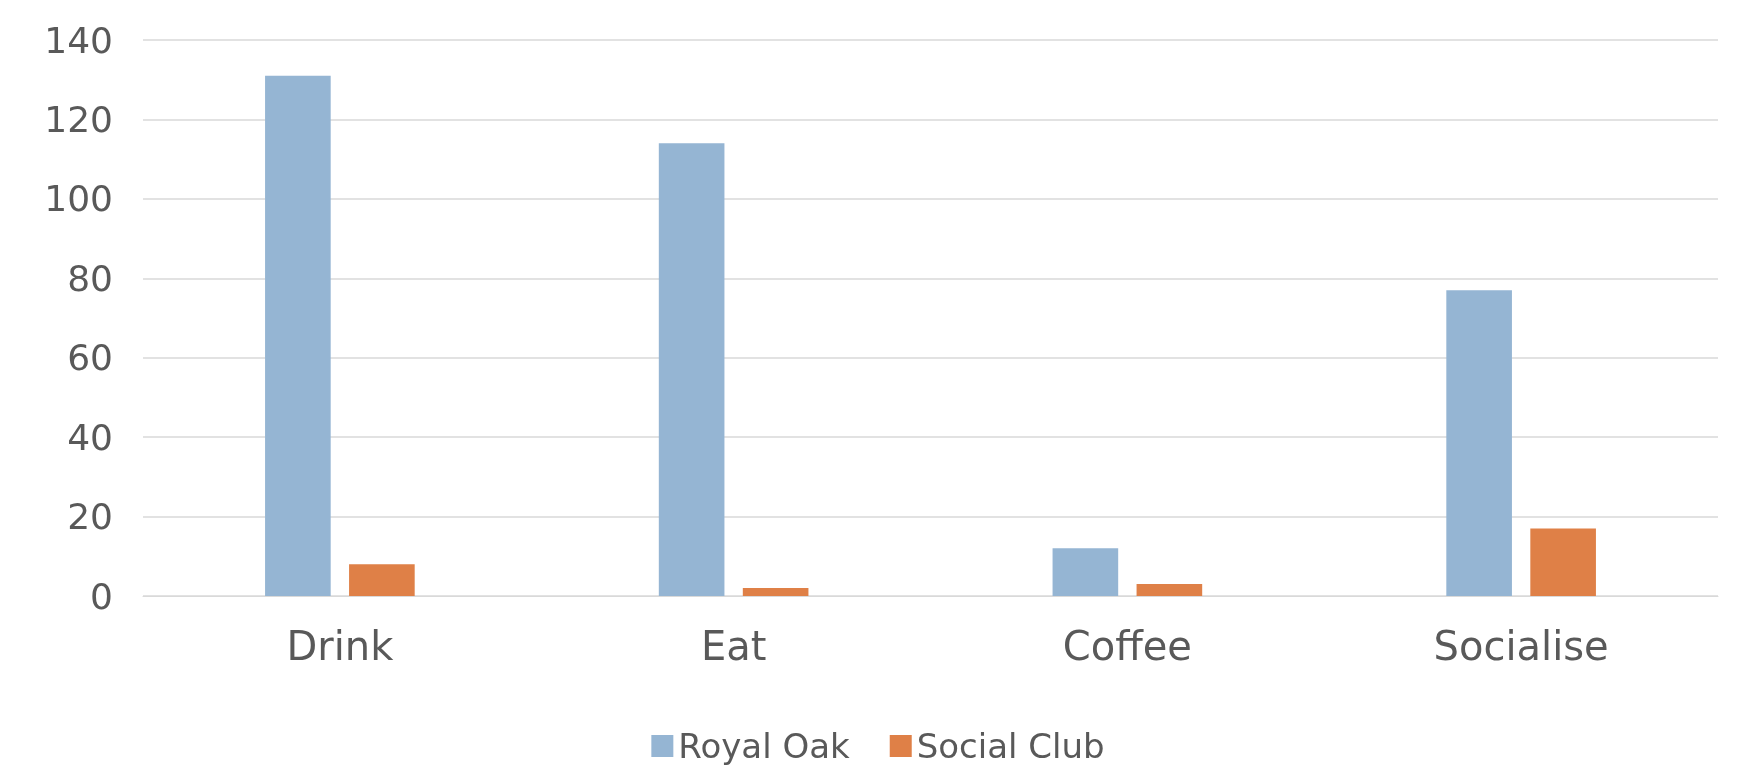 The height and width of the screenshot is (777, 1758). What do you see at coordinates (733, 646) in the screenshot?
I see `x-tick-label: Eat` at bounding box center [733, 646].